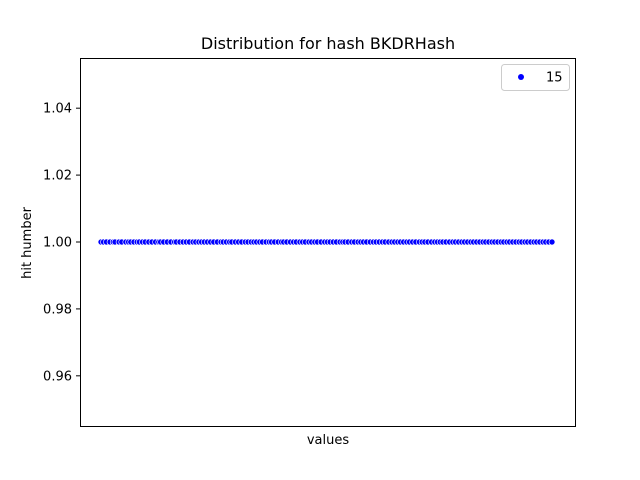 The width and height of the screenshot is (640, 480). What do you see at coordinates (57, 376) in the screenshot?
I see `y-tick-label: 0.96` at bounding box center [57, 376].